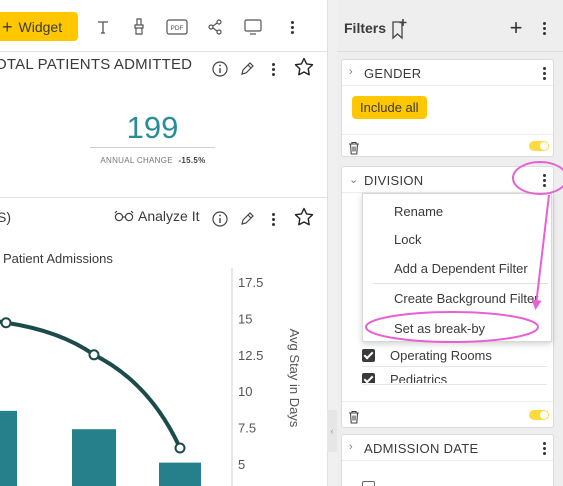 This screenshot has height=486, width=563. Describe the element at coordinates (450, 51) in the screenshot. I see `header-line` at that location.